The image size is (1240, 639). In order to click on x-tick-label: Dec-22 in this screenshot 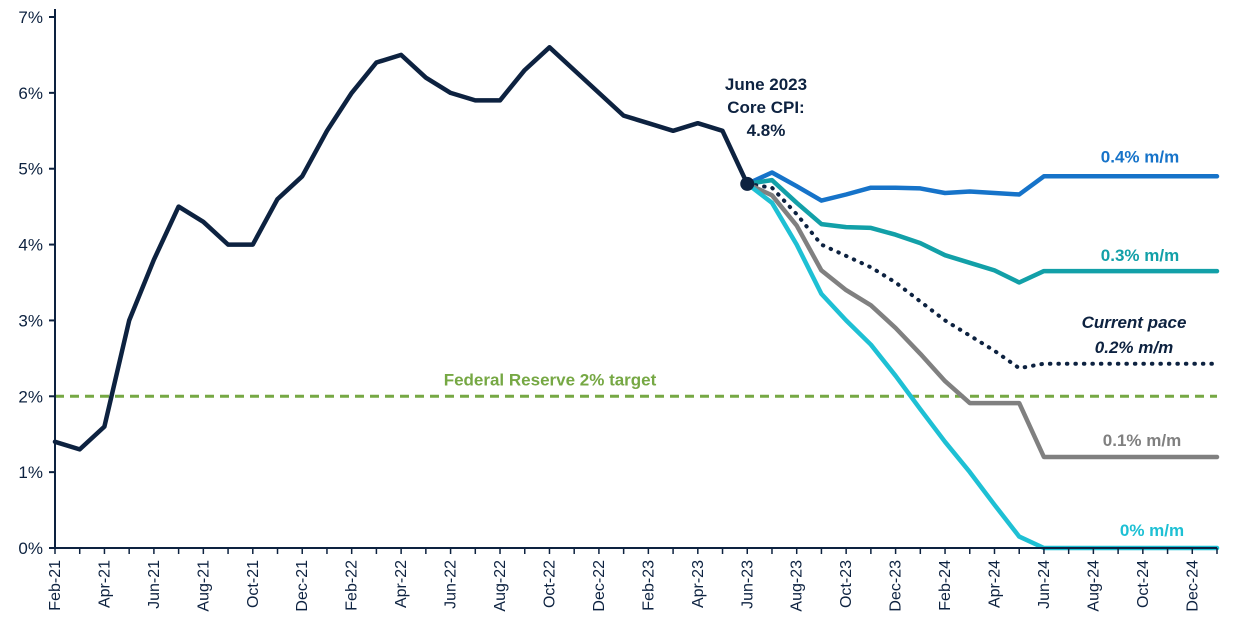, I will do `click(599, 586)`.